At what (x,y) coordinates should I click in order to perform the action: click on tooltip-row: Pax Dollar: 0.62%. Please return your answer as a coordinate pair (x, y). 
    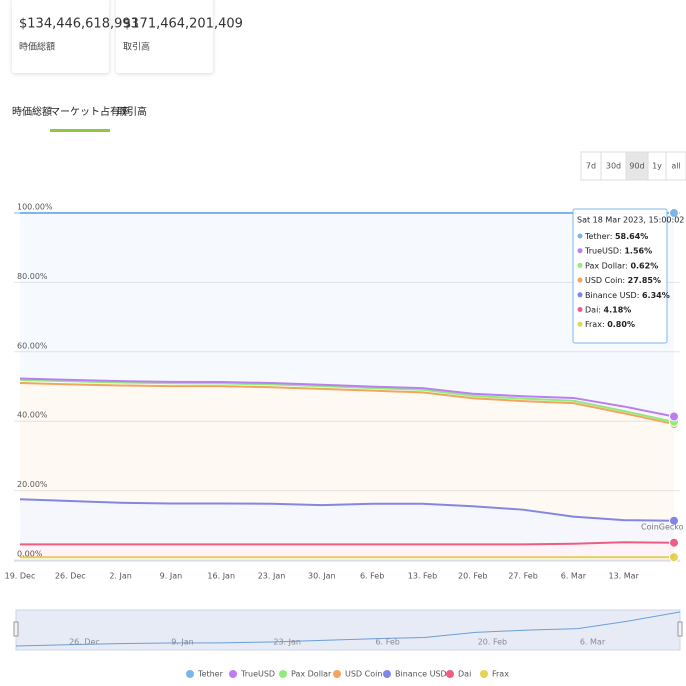
    Looking at the image, I should click on (621, 265).